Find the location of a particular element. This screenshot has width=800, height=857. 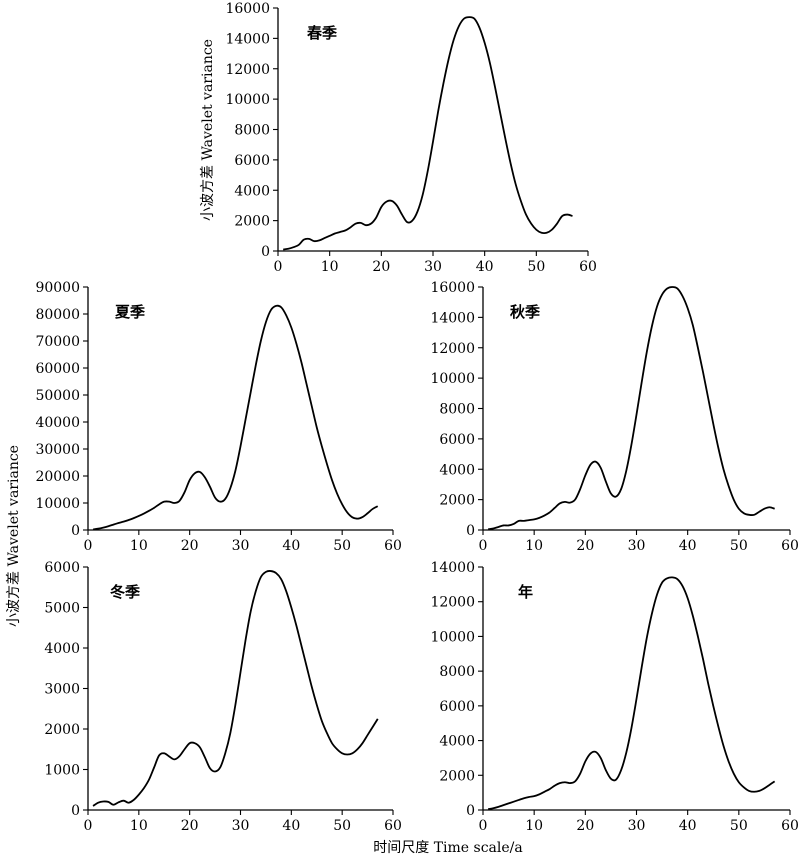

panel-title: 春季 is located at coordinates (322, 33).